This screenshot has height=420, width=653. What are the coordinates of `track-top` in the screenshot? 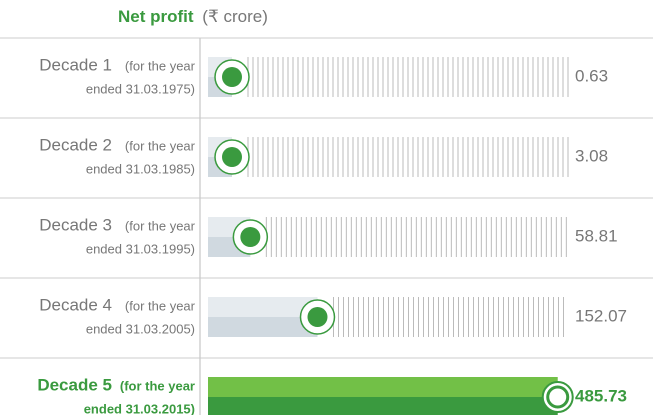 It's located at (263, 307).